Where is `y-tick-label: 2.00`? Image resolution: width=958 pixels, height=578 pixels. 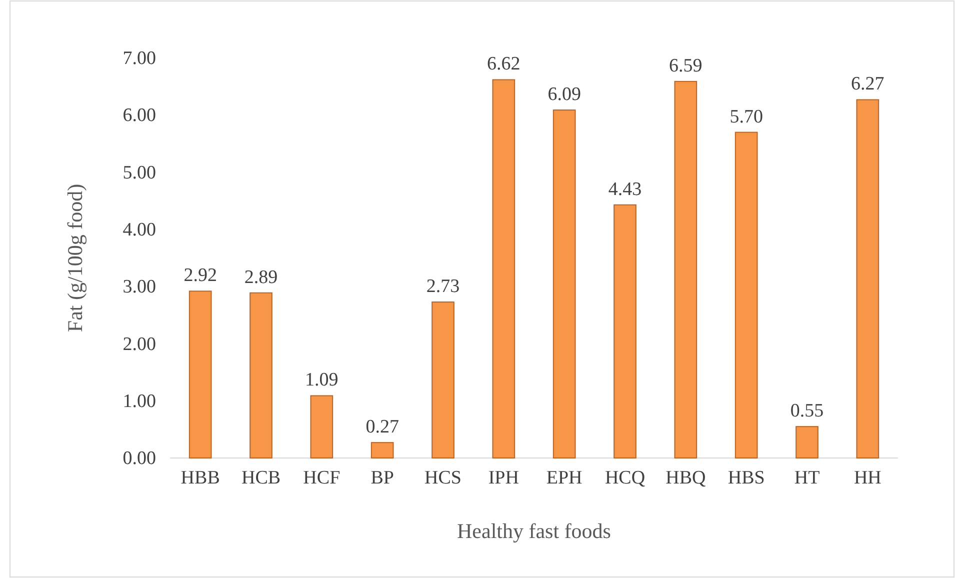 y-tick-label: 2.00 is located at coordinates (139, 344).